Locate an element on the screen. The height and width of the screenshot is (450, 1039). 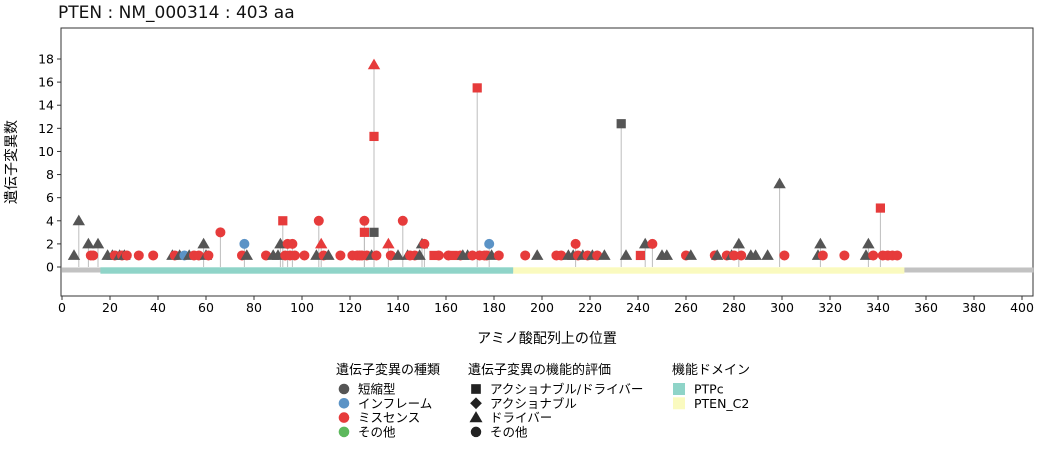
x-tick-label: 380 is located at coordinates (974, 307).